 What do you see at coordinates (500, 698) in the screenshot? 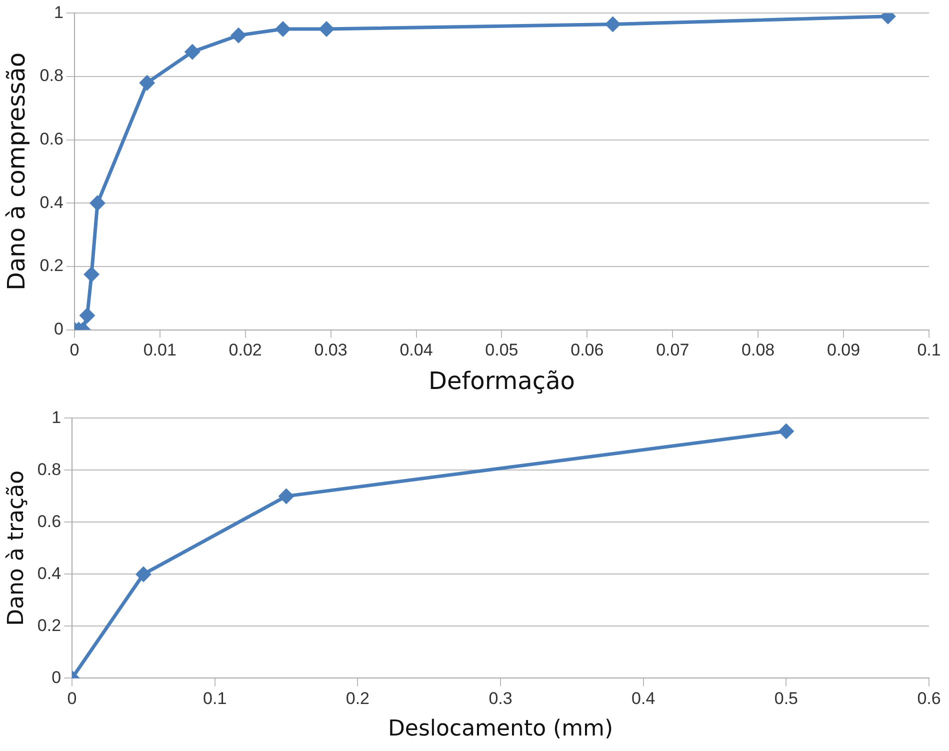
I see `x-tick-label: 0.3` at bounding box center [500, 698].